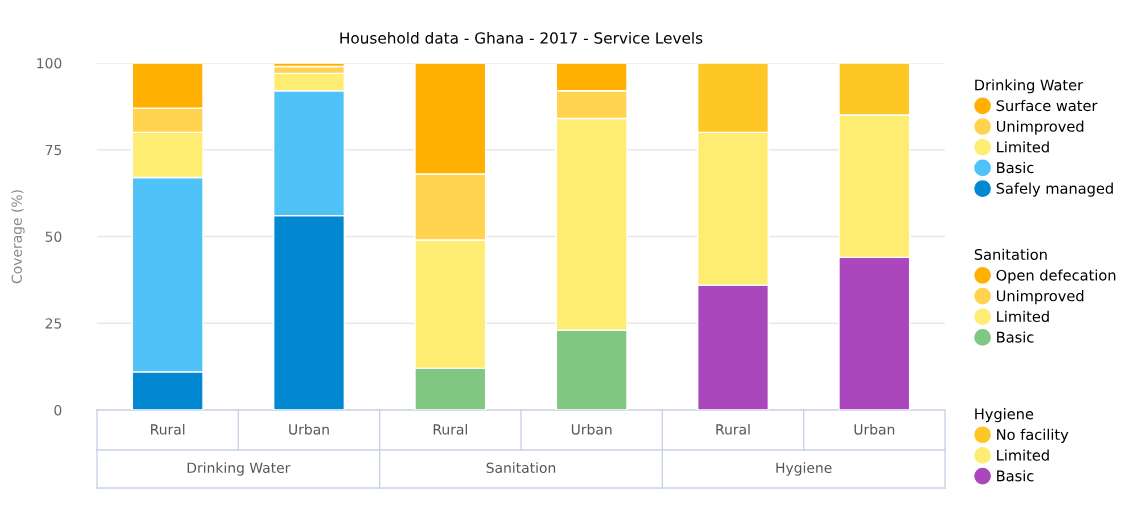 This screenshot has width=1145, height=506. Describe the element at coordinates (53, 150) in the screenshot. I see `y-tick-label: 75` at that location.